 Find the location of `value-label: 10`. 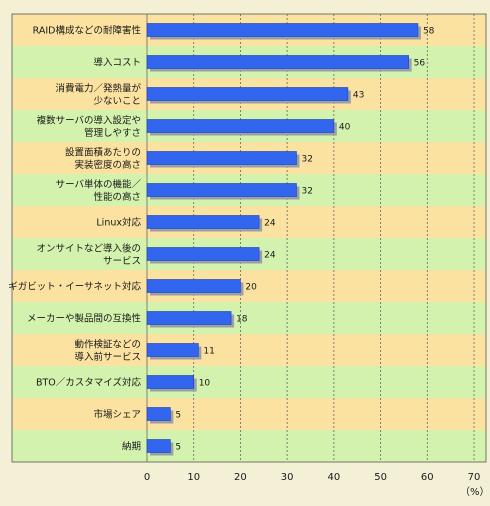

value-label: 10 is located at coordinates (205, 384).